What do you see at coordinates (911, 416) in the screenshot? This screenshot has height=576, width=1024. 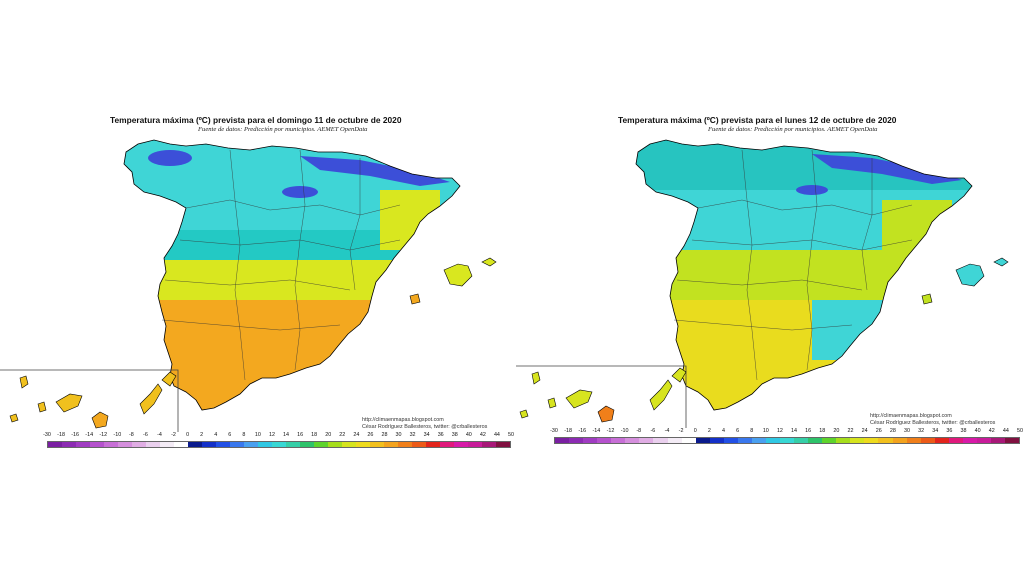 I see `credit-url: http://climaenmapas.blogspot.com` at bounding box center [911, 416].